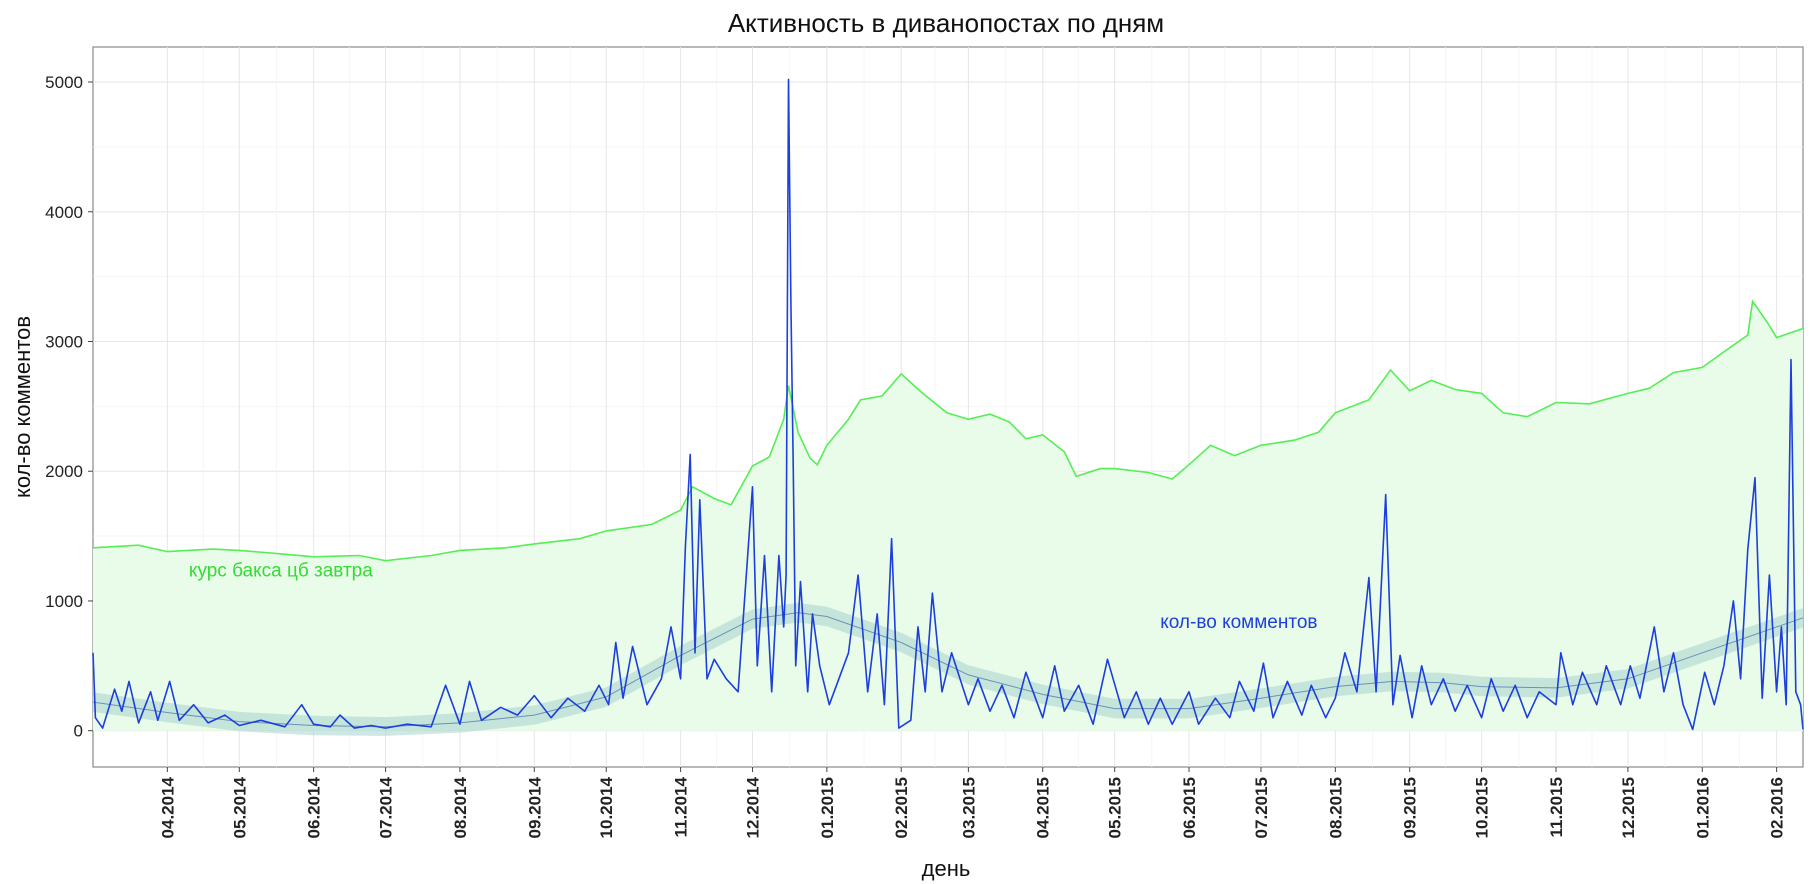 The image size is (1814, 884). What do you see at coordinates (69, 407) in the screenshot?
I see `y-axis: 0 1000 2000 3000 4000 5000` at bounding box center [69, 407].